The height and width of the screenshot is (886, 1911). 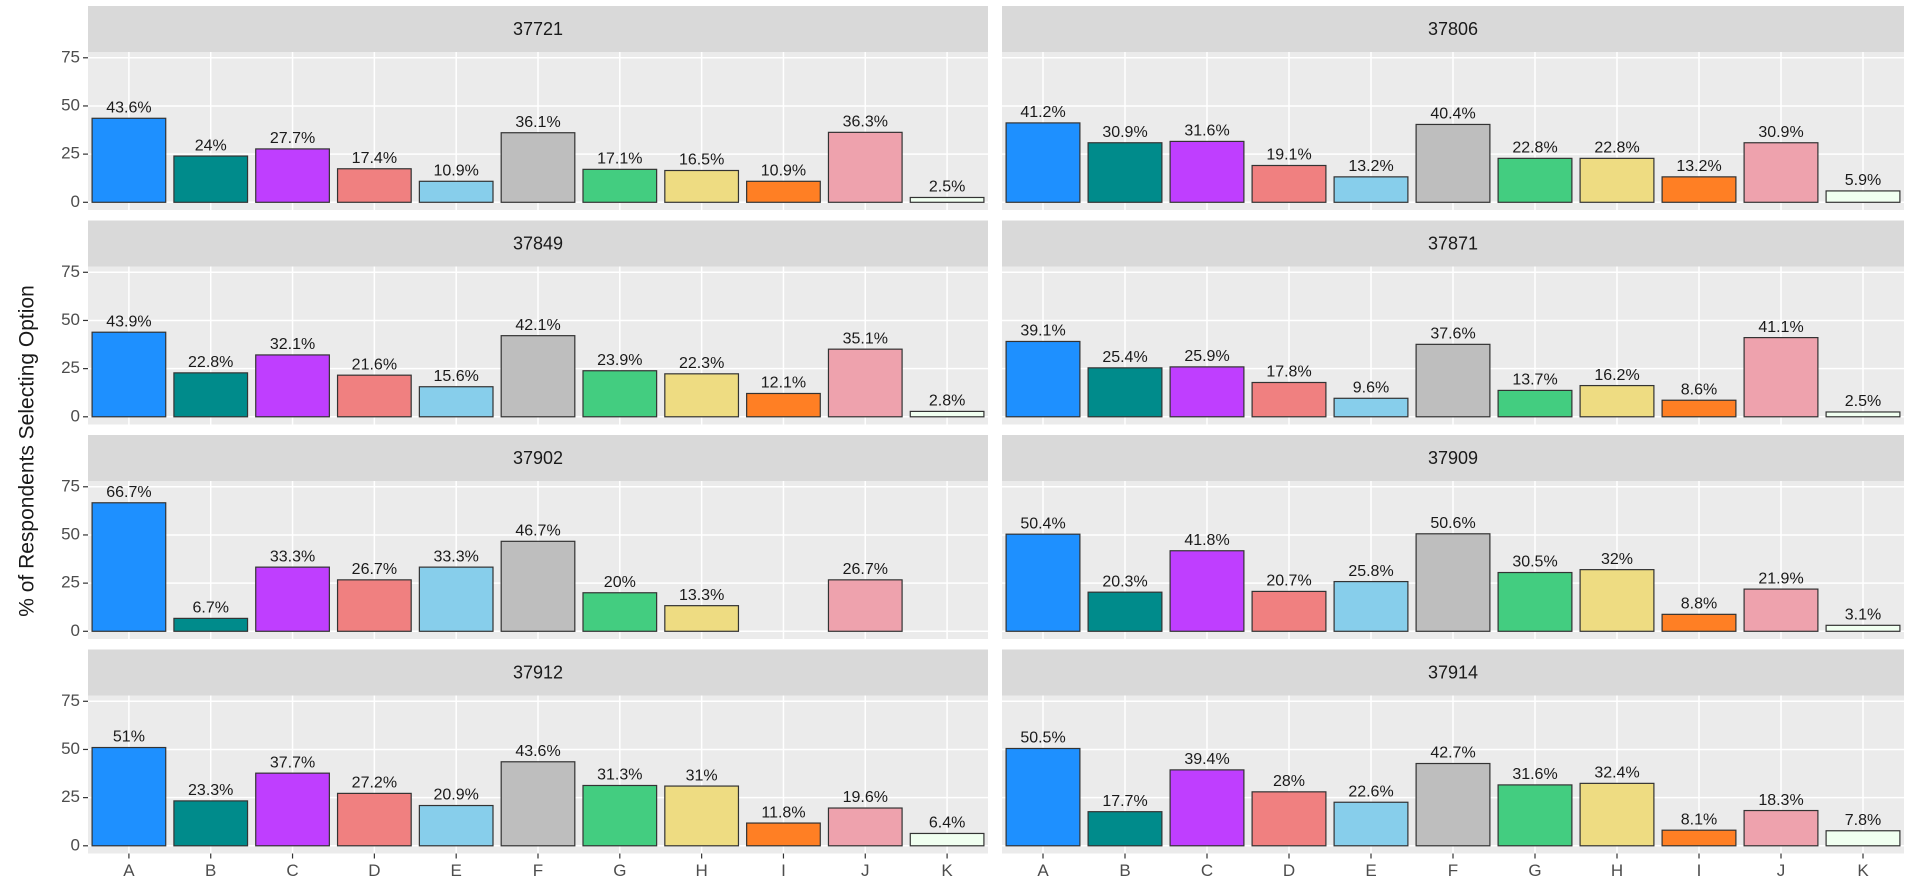 I want to click on value-label: 8.1%, so click(x=1699, y=819).